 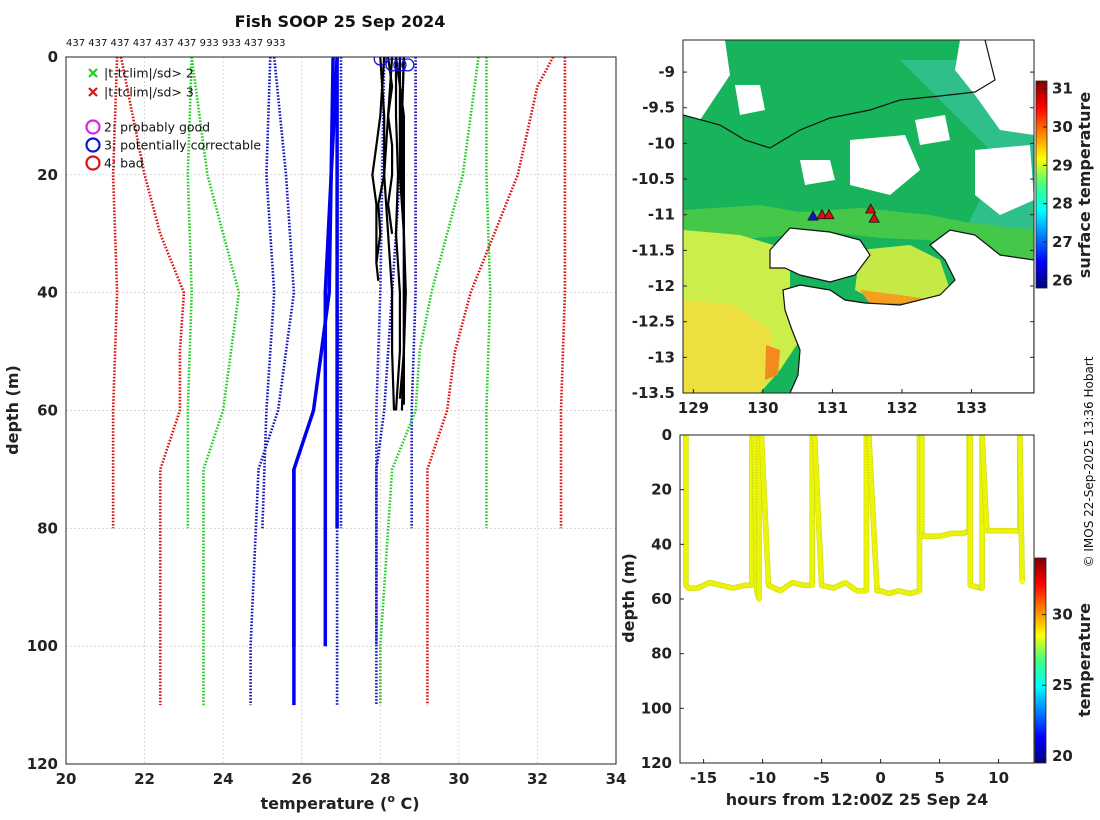 What do you see at coordinates (1062, 280) in the screenshot?
I see `map-cb-tick-0: 26` at bounding box center [1062, 280].